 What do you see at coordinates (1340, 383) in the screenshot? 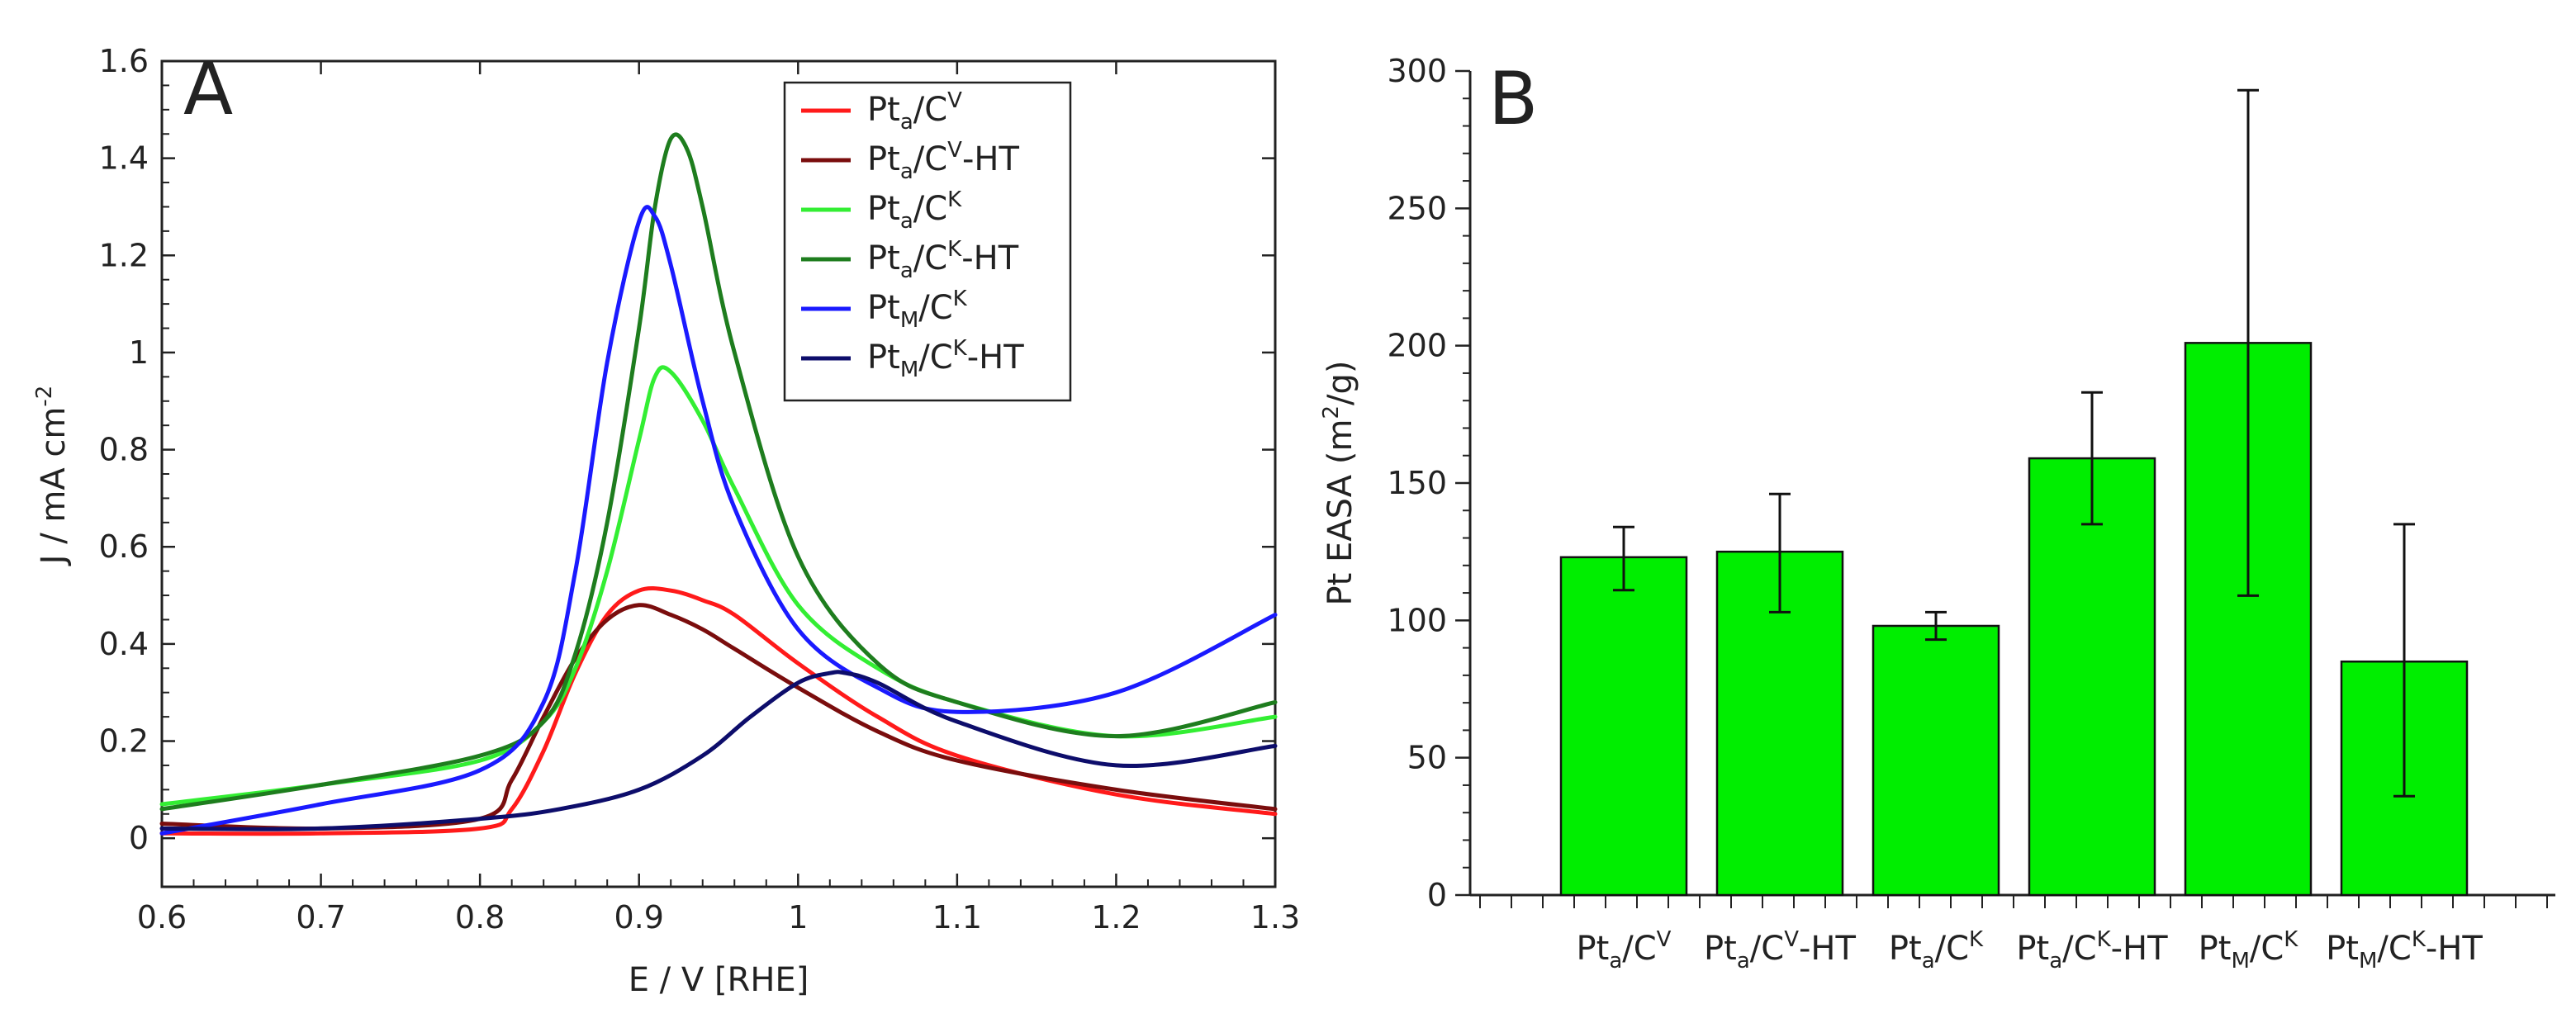
I see `panel-b-y-axis-label-unit: /g)` at bounding box center [1340, 383].